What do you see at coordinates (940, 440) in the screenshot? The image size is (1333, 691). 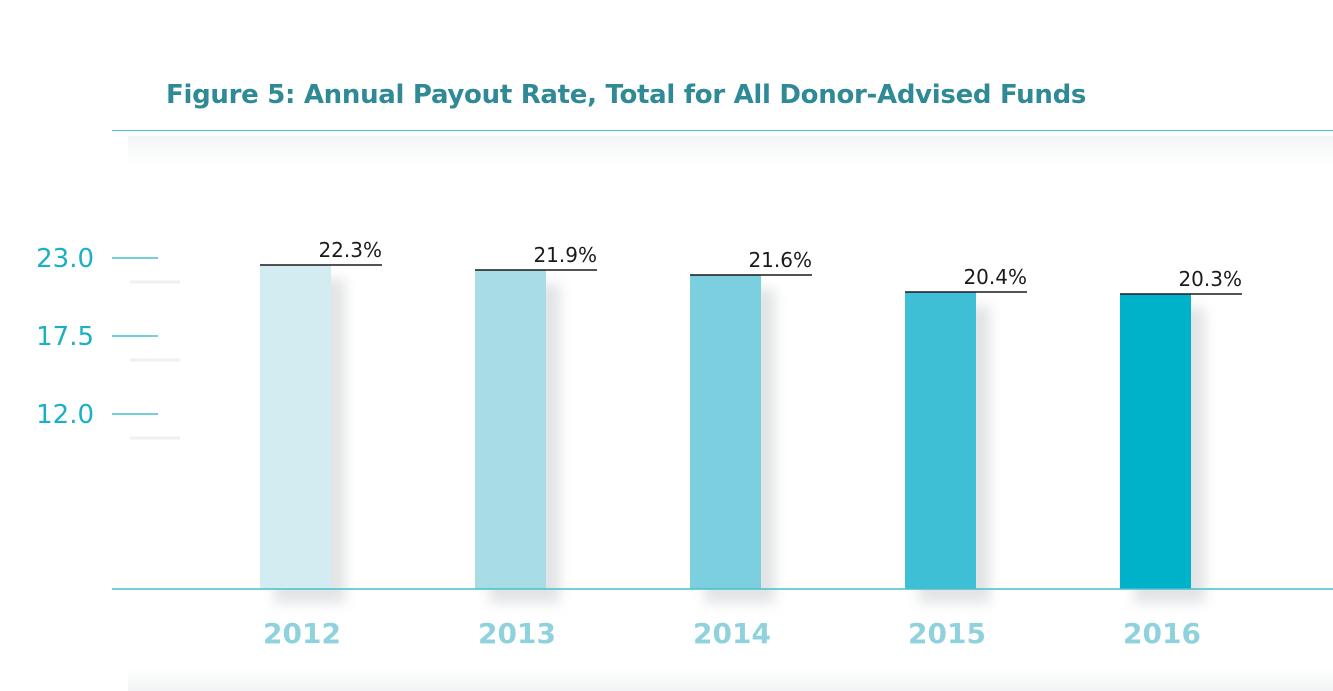 I see `bar-2015` at bounding box center [940, 440].